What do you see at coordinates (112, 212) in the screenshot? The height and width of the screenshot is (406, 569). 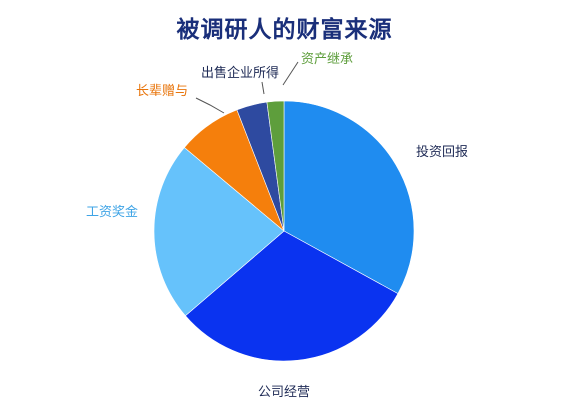 I see `slice-label: 工资奖金` at bounding box center [112, 212].